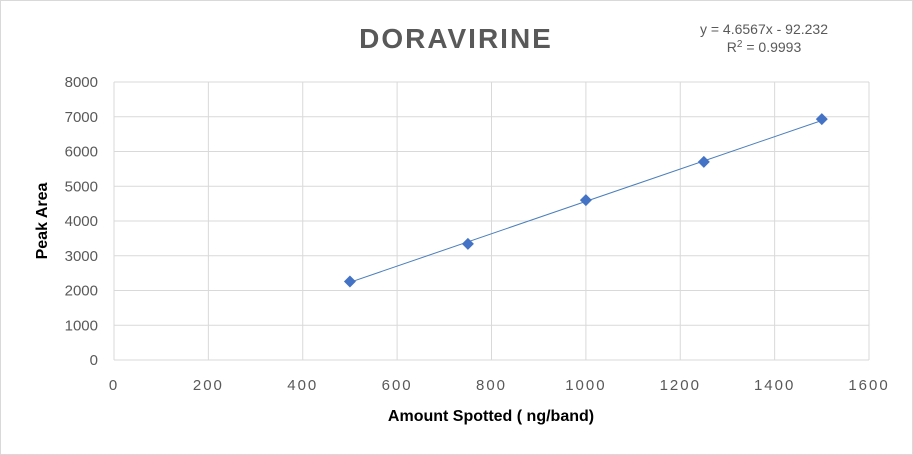 The height and width of the screenshot is (455, 913). What do you see at coordinates (868, 385) in the screenshot?
I see `x-tick-label: 1600` at bounding box center [868, 385].